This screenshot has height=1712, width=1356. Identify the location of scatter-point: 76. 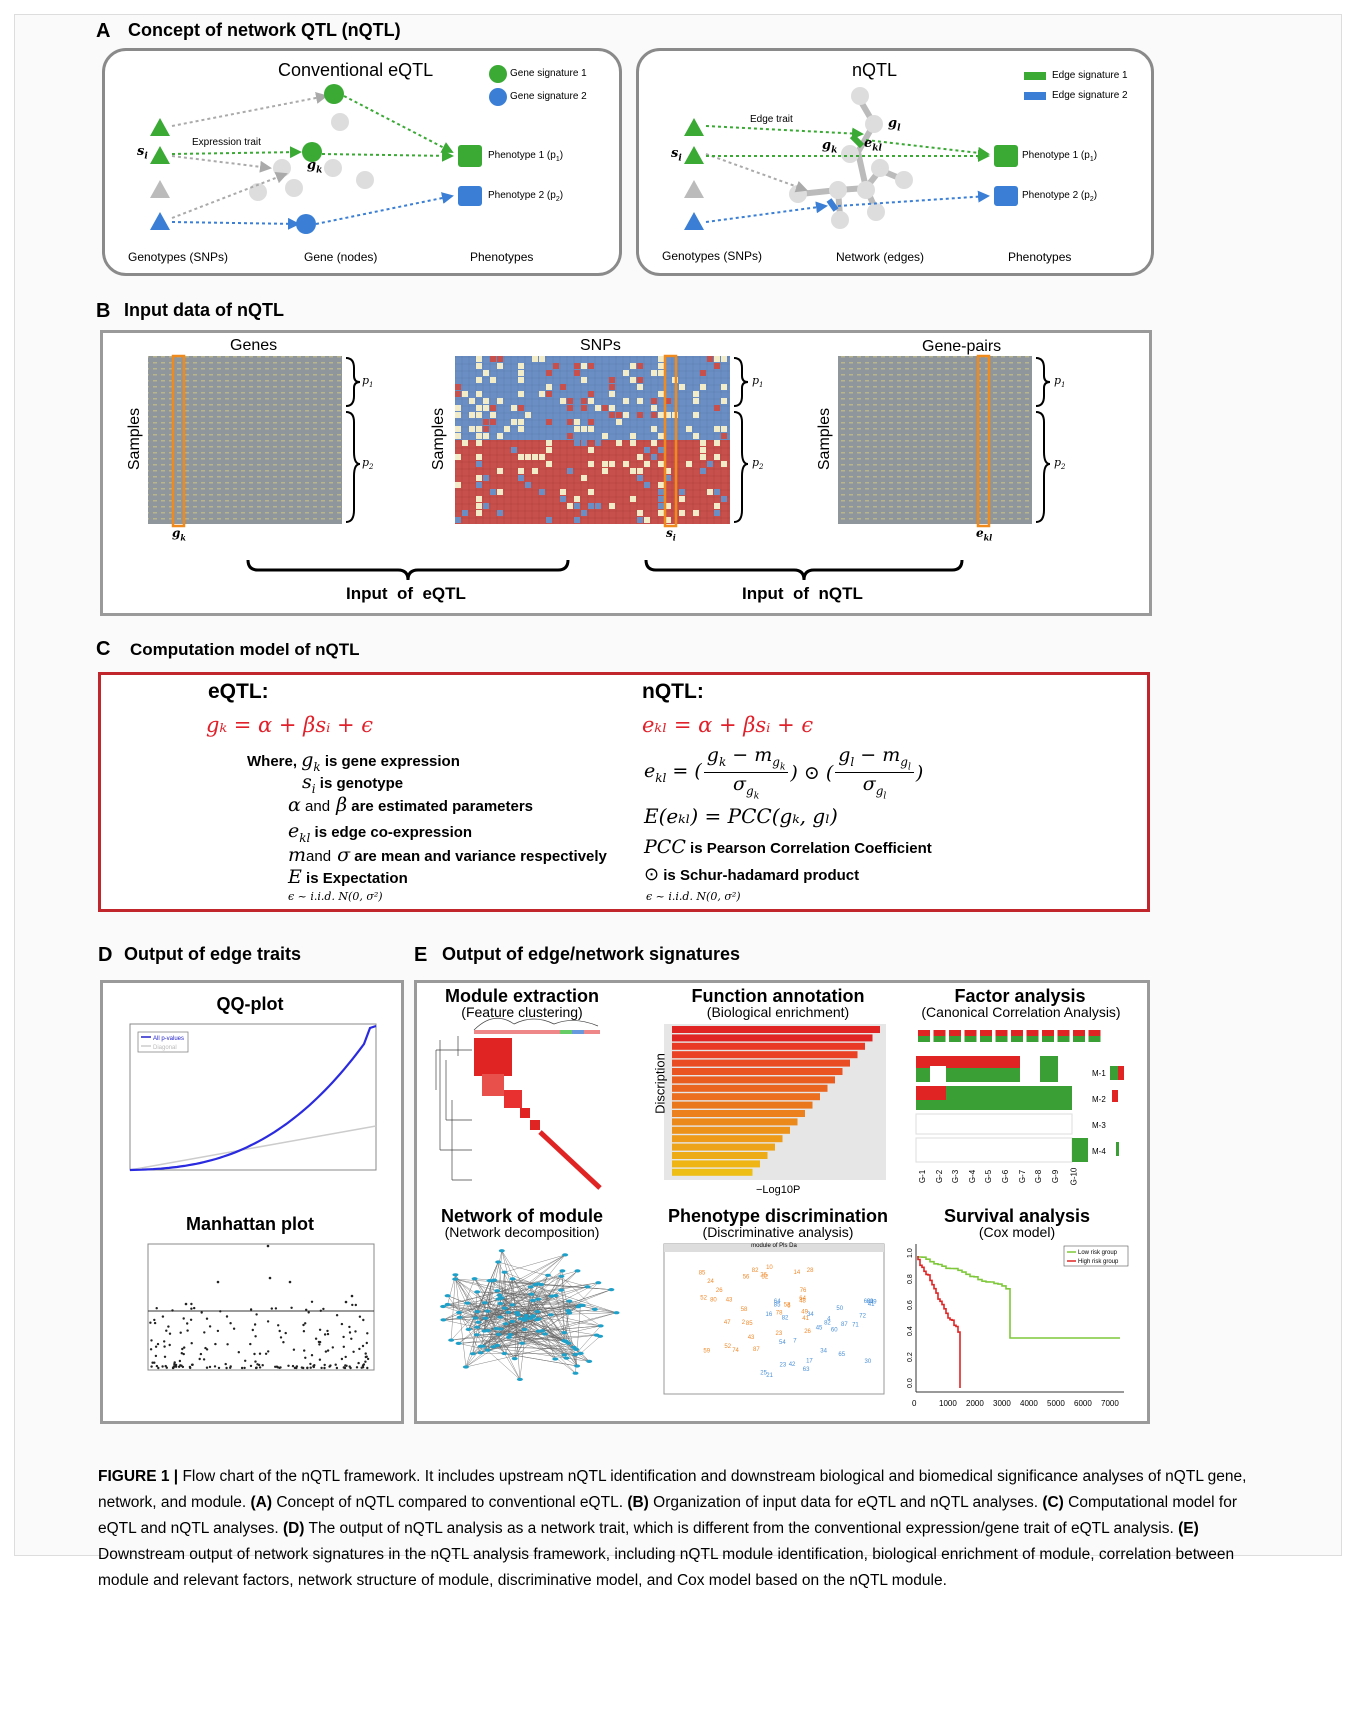
(803, 1291).